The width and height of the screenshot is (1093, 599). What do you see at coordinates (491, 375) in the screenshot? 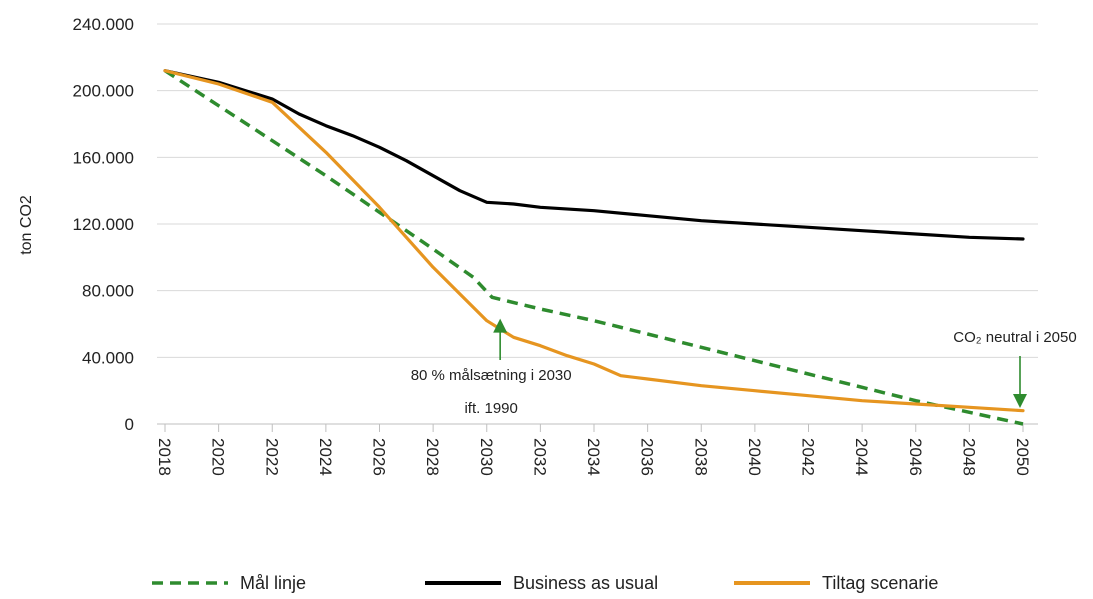
I see `annotation-text-2030: 80 % målsætning i 2030` at bounding box center [491, 375].